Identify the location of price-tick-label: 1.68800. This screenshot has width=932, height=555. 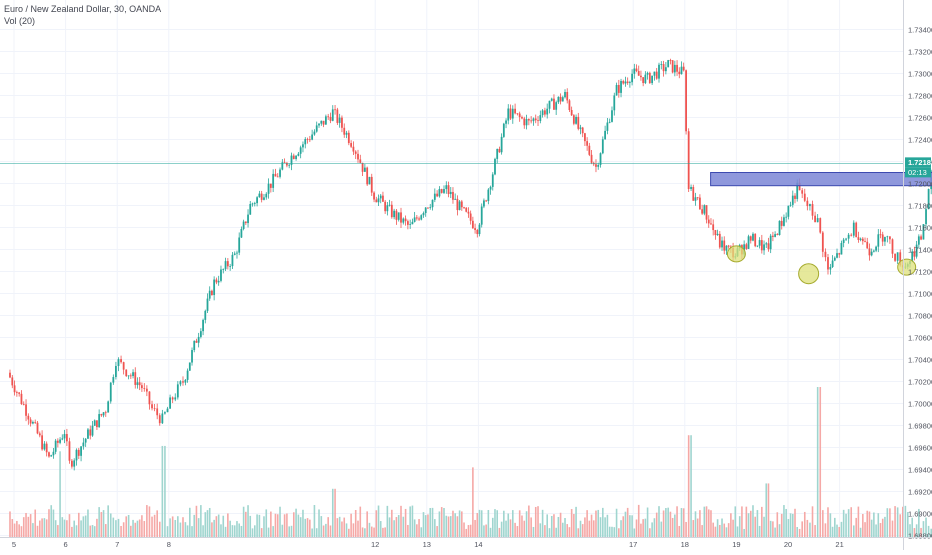
(920, 536).